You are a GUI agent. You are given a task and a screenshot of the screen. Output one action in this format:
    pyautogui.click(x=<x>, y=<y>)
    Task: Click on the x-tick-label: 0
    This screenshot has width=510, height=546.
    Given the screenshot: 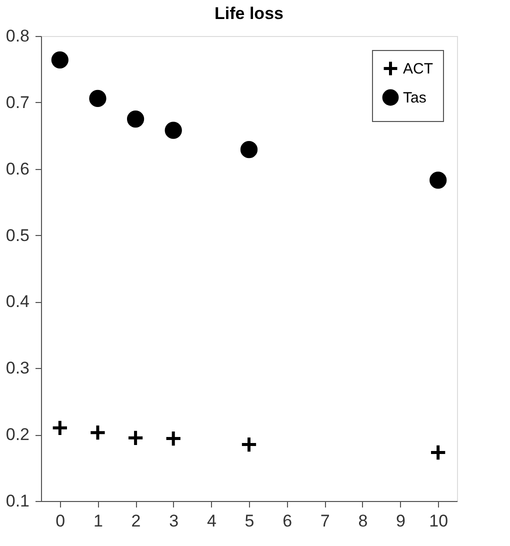 What is the action you would take?
    pyautogui.click(x=61, y=521)
    